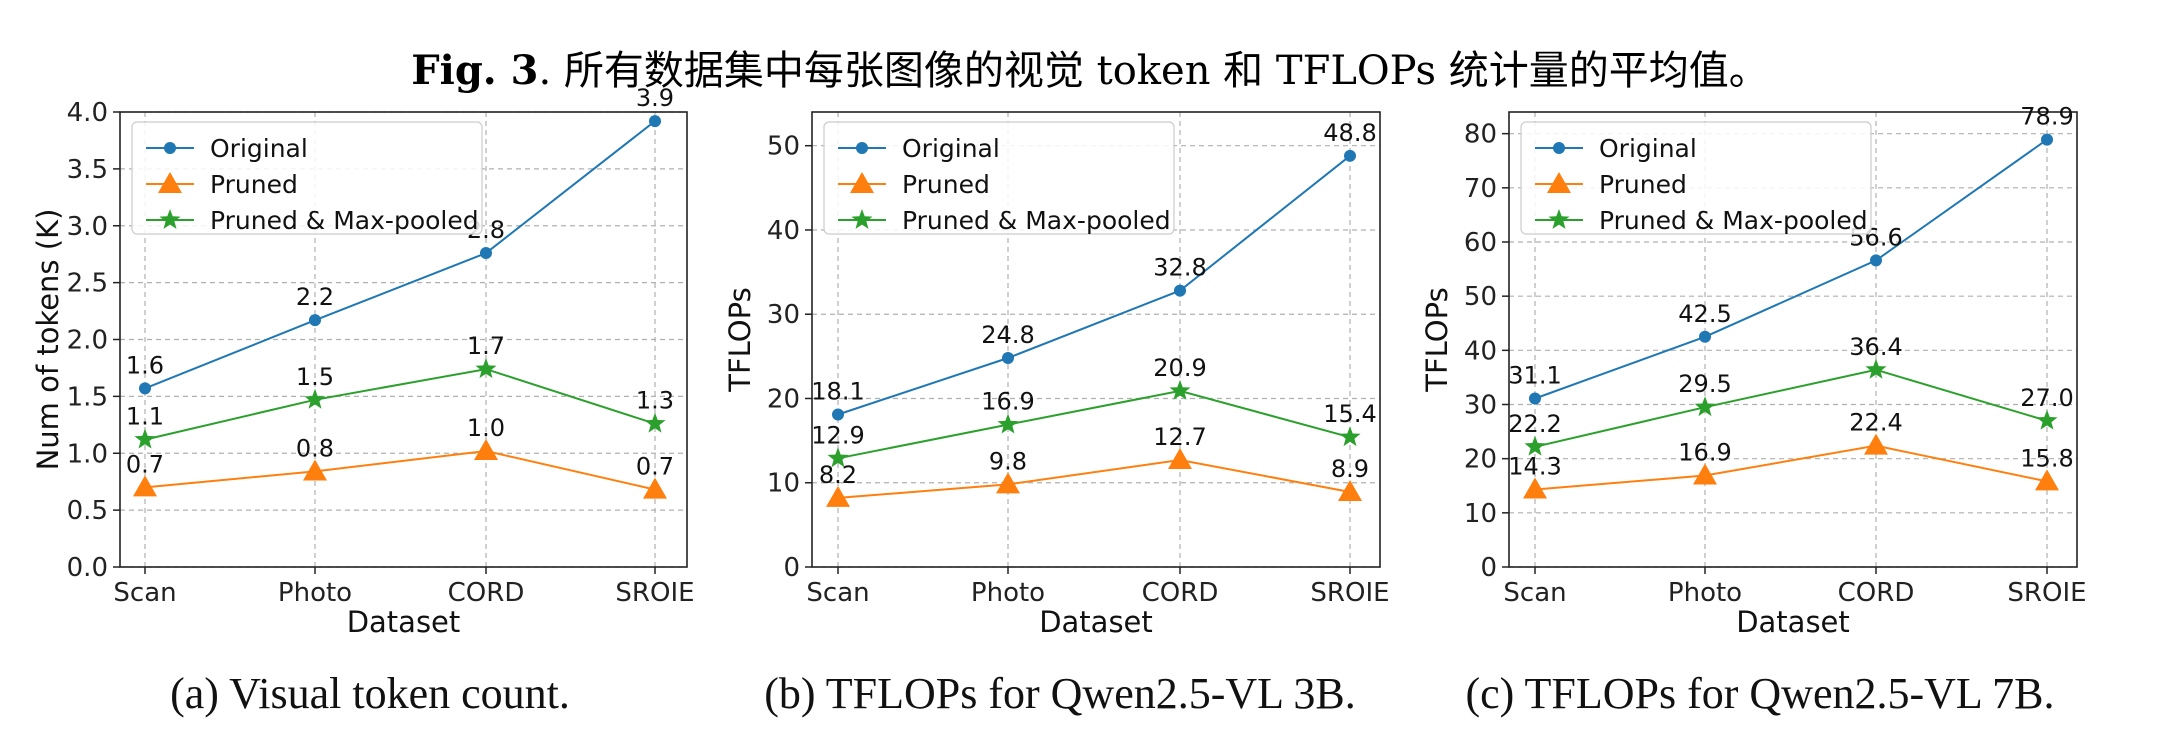  I want to click on data-label: 56.6, so click(1875, 237).